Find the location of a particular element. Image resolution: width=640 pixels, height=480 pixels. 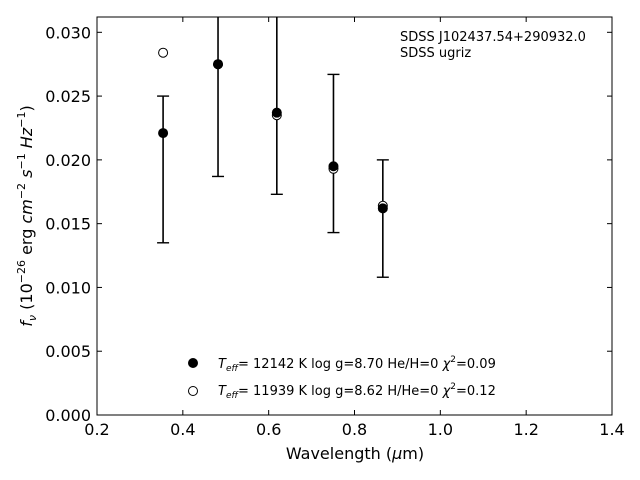

y-tick-label: 0.015 is located at coordinates (68, 224).